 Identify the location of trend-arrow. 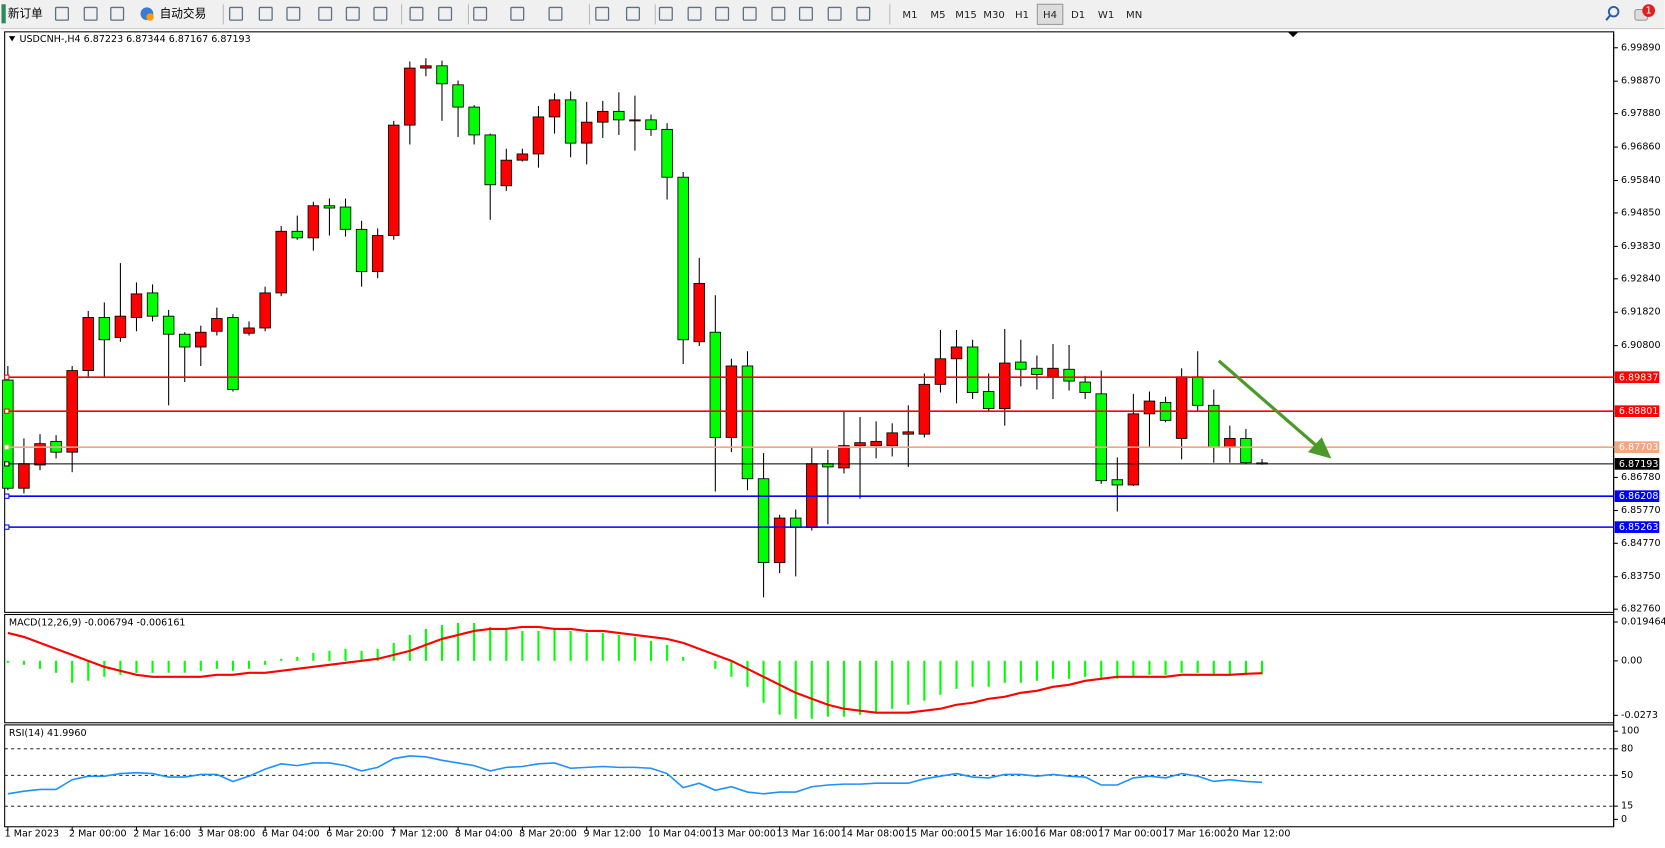
(1274, 409).